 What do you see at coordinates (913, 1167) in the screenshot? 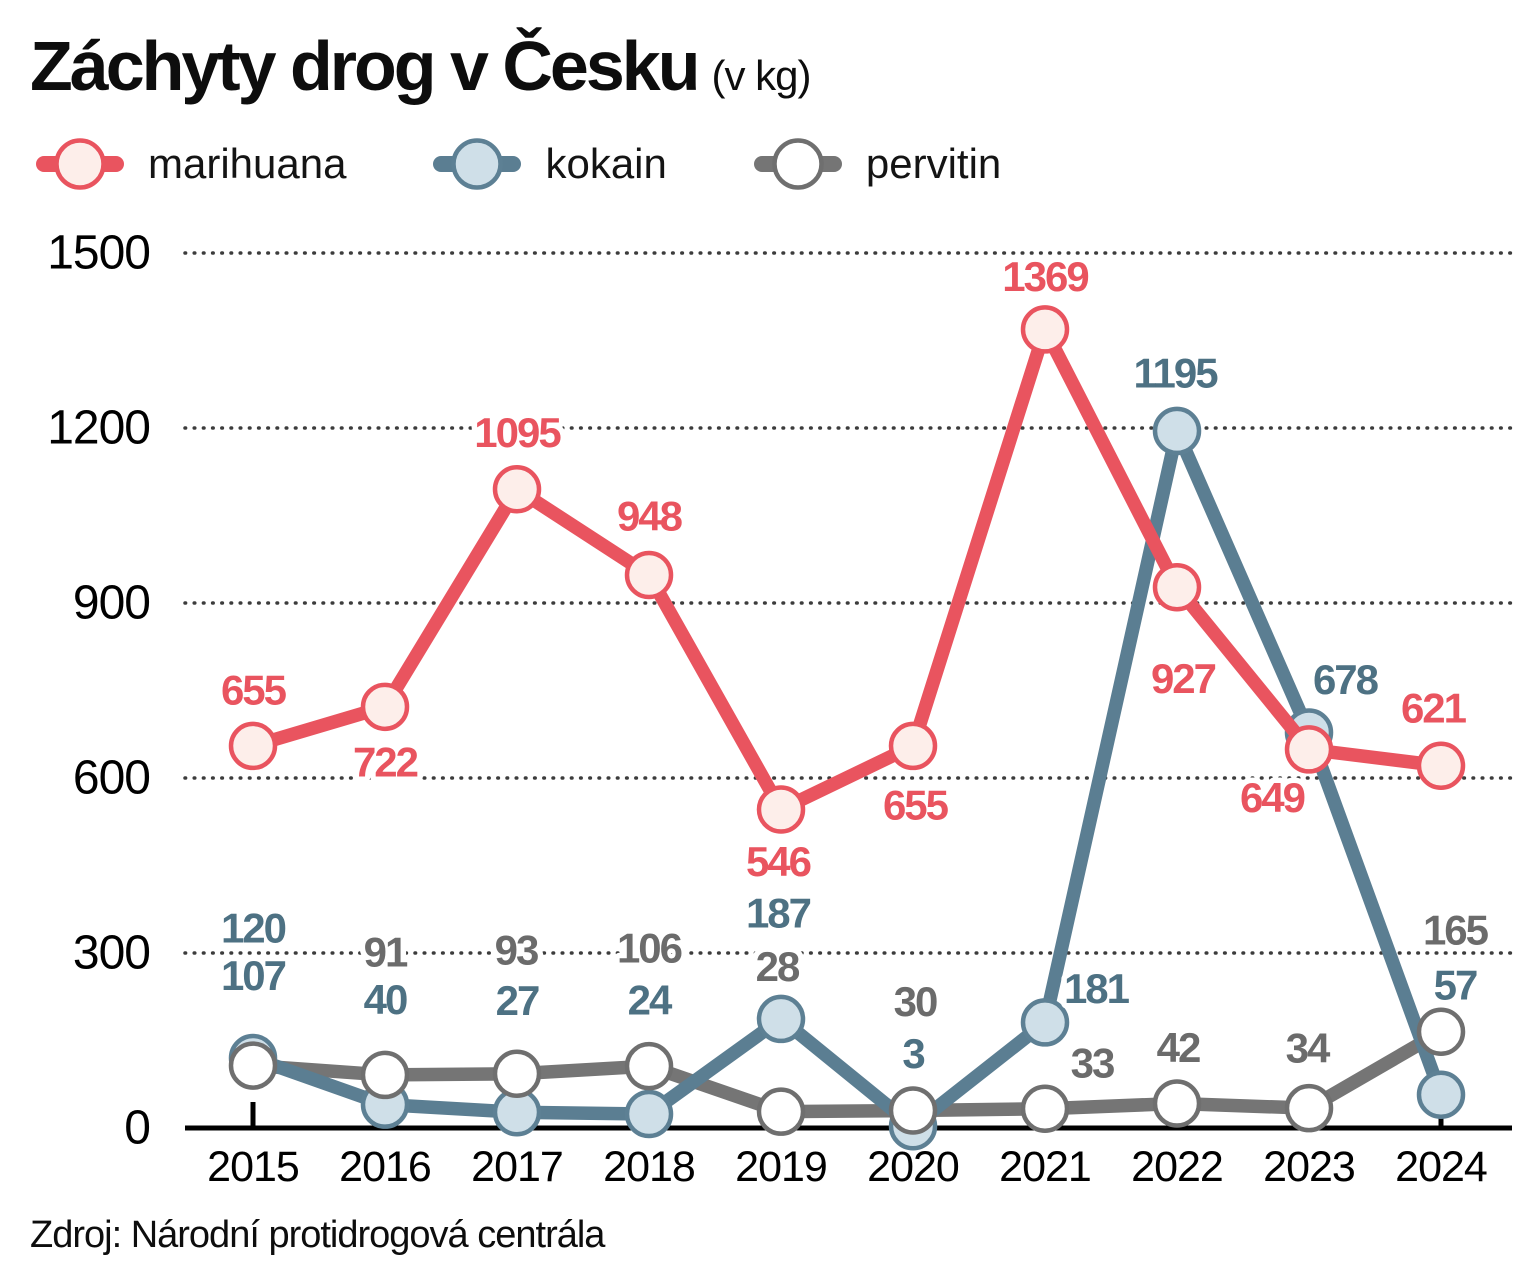
I see `x-tick-label-2020: 2020` at bounding box center [913, 1167].